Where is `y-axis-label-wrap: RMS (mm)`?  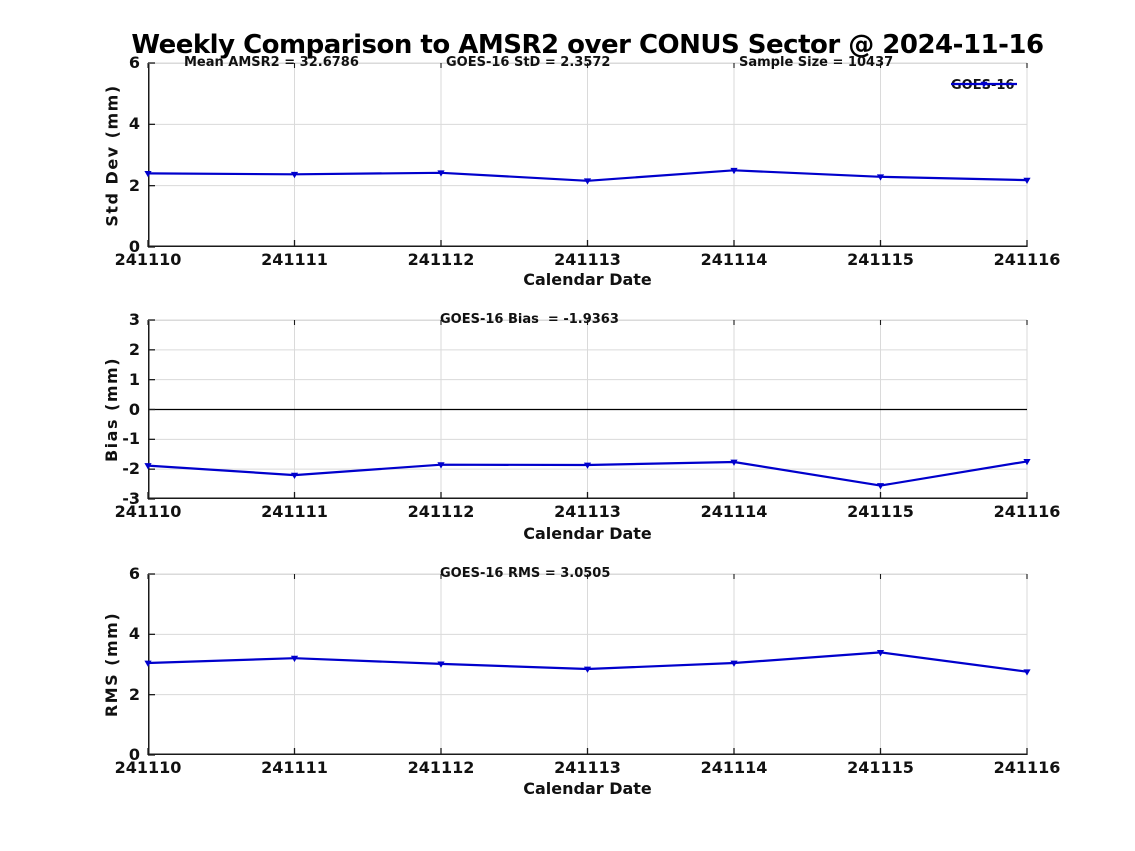
y-axis-label-wrap: RMS (mm) is located at coordinates (112, 664).